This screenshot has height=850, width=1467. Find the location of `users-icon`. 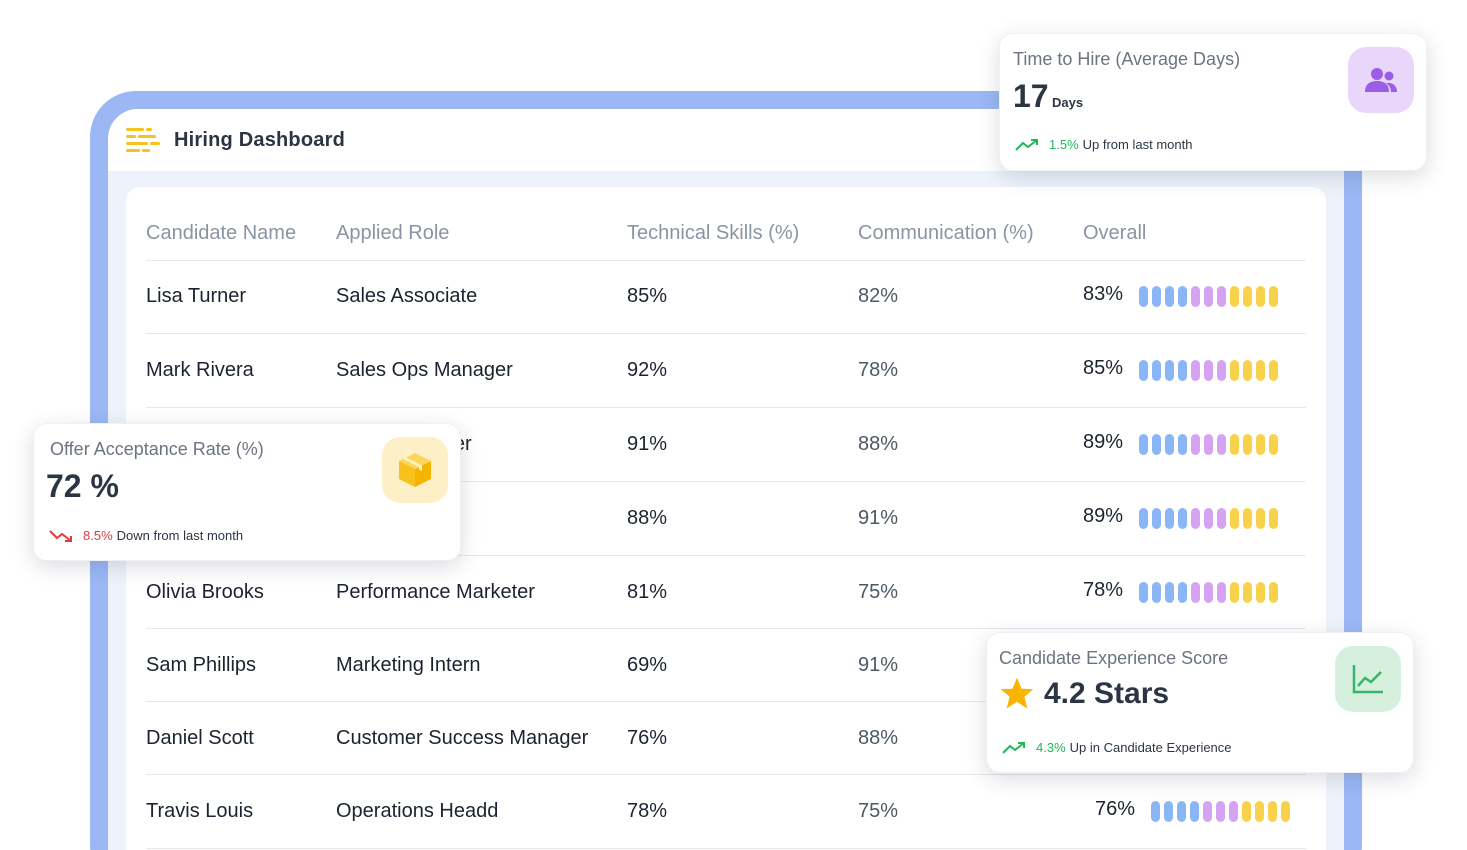

users-icon is located at coordinates (1381, 80).